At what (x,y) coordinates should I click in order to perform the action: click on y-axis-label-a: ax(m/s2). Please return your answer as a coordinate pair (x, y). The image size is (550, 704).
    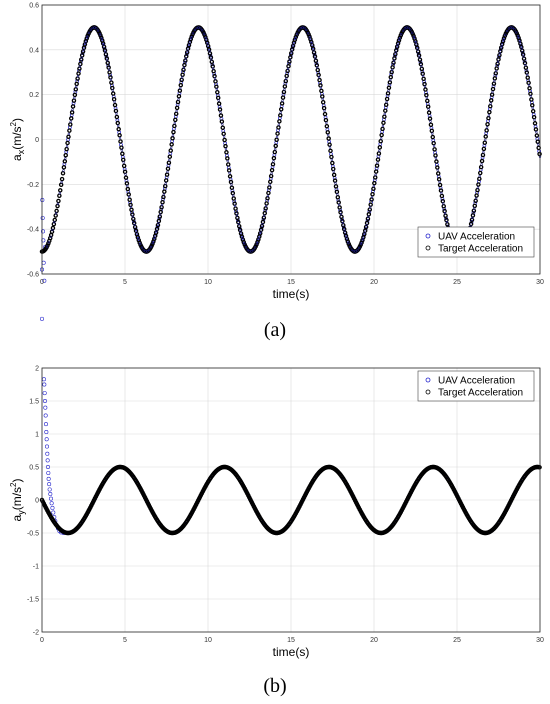
    Looking at the image, I should click on (17, 139).